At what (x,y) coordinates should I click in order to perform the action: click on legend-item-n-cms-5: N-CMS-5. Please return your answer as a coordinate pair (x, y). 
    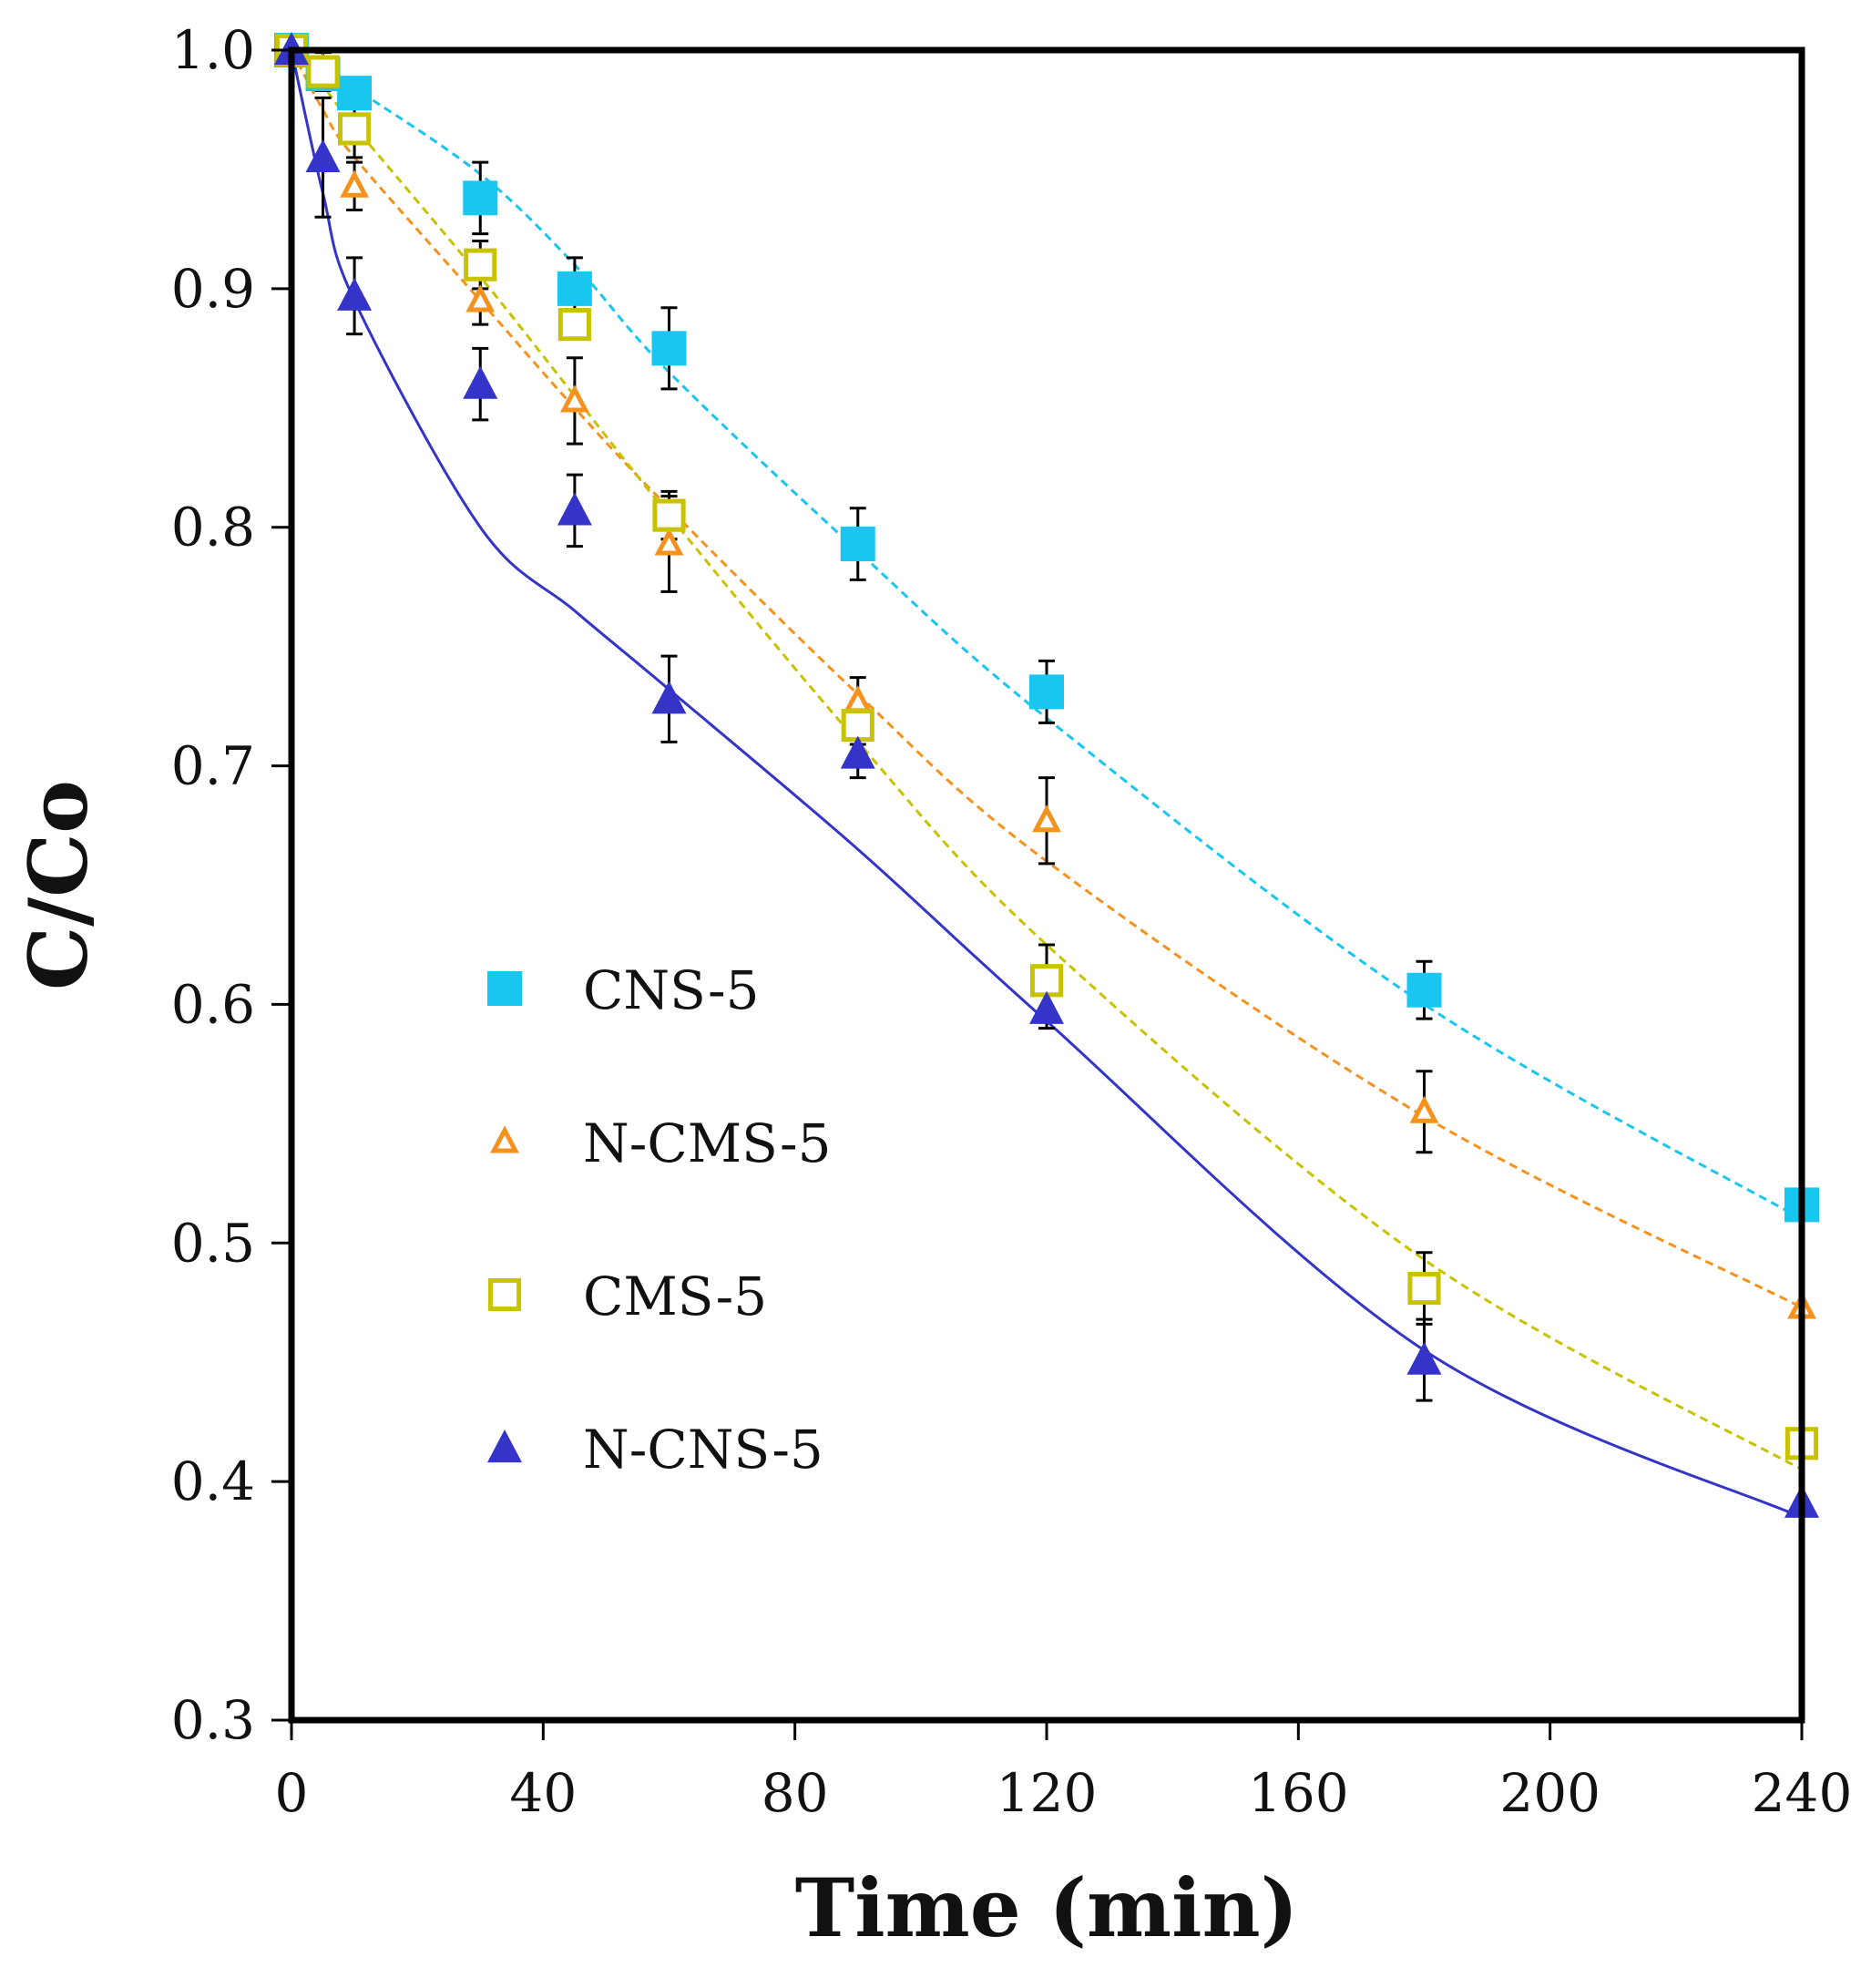
    Looking at the image, I should click on (660, 1143).